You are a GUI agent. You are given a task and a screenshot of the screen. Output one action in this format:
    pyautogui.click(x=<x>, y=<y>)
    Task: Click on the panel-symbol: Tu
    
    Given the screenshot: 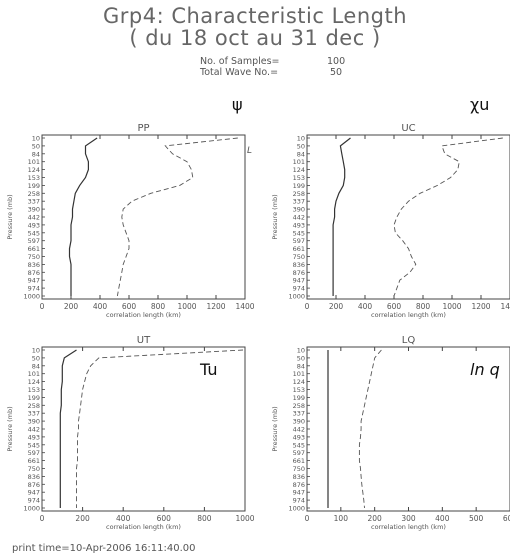 What is the action you would take?
    pyautogui.click(x=208, y=369)
    